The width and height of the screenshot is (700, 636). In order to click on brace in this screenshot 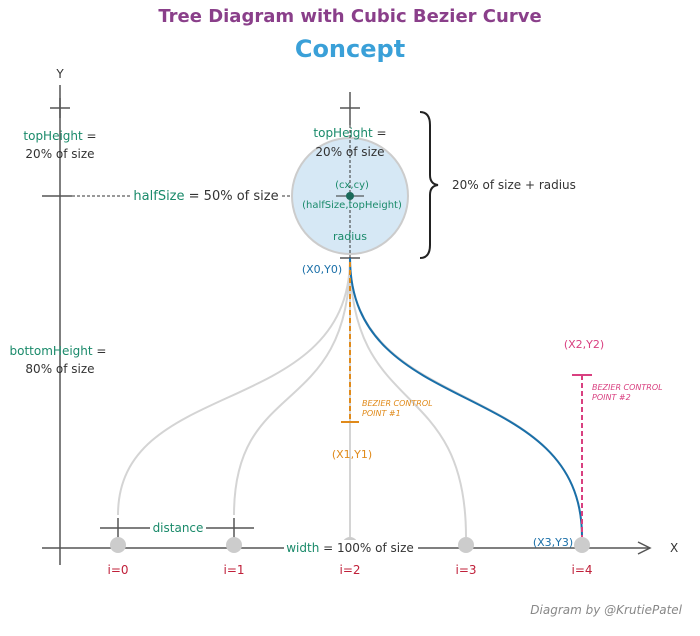, I will do `click(429, 185)`.